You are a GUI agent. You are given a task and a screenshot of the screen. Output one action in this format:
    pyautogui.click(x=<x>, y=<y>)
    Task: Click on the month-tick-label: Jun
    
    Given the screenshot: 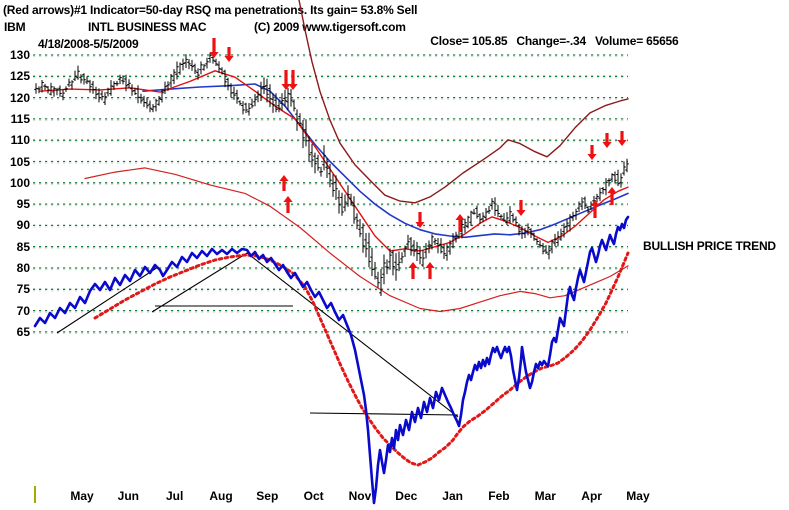 What is the action you would take?
    pyautogui.click(x=128, y=496)
    